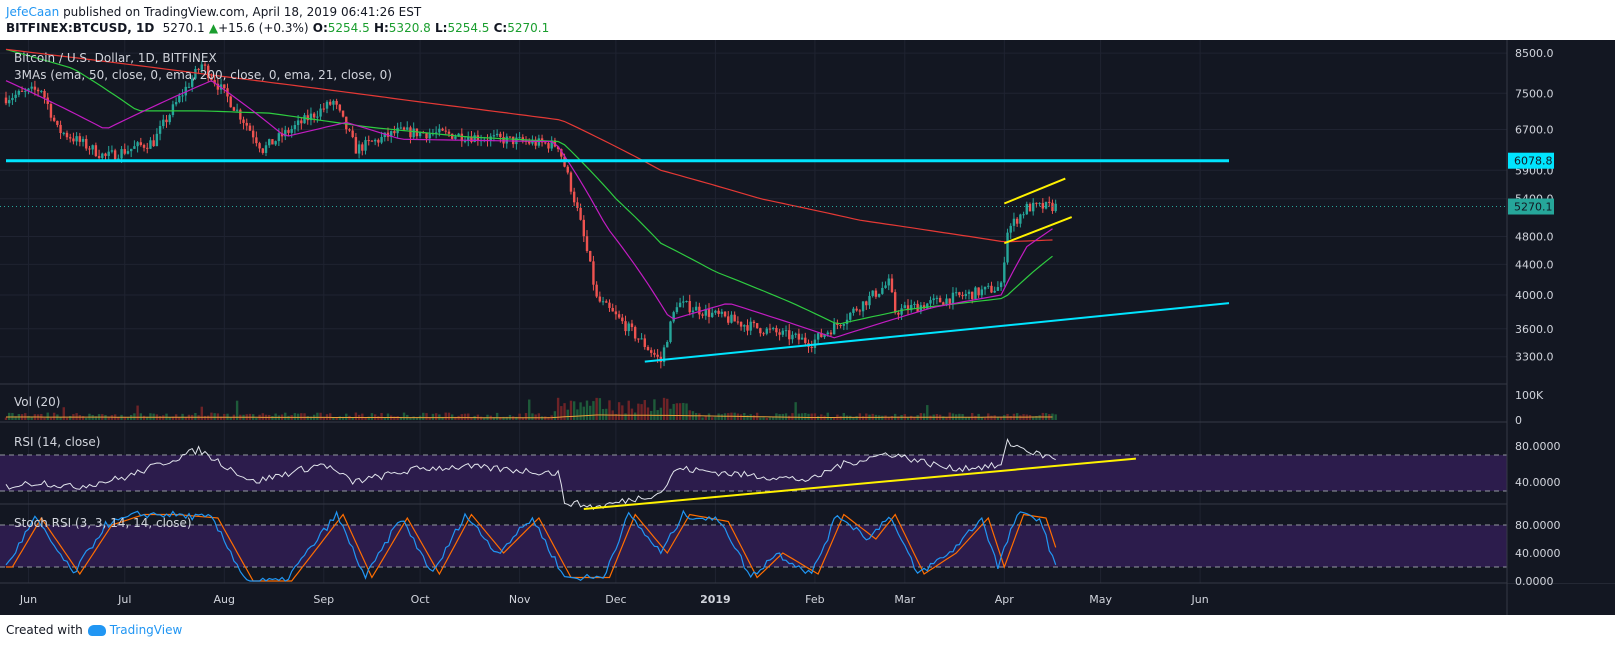 This screenshot has width=1615, height=667. Describe the element at coordinates (183, 28) in the screenshot. I see `last-price: 5270.1` at that location.